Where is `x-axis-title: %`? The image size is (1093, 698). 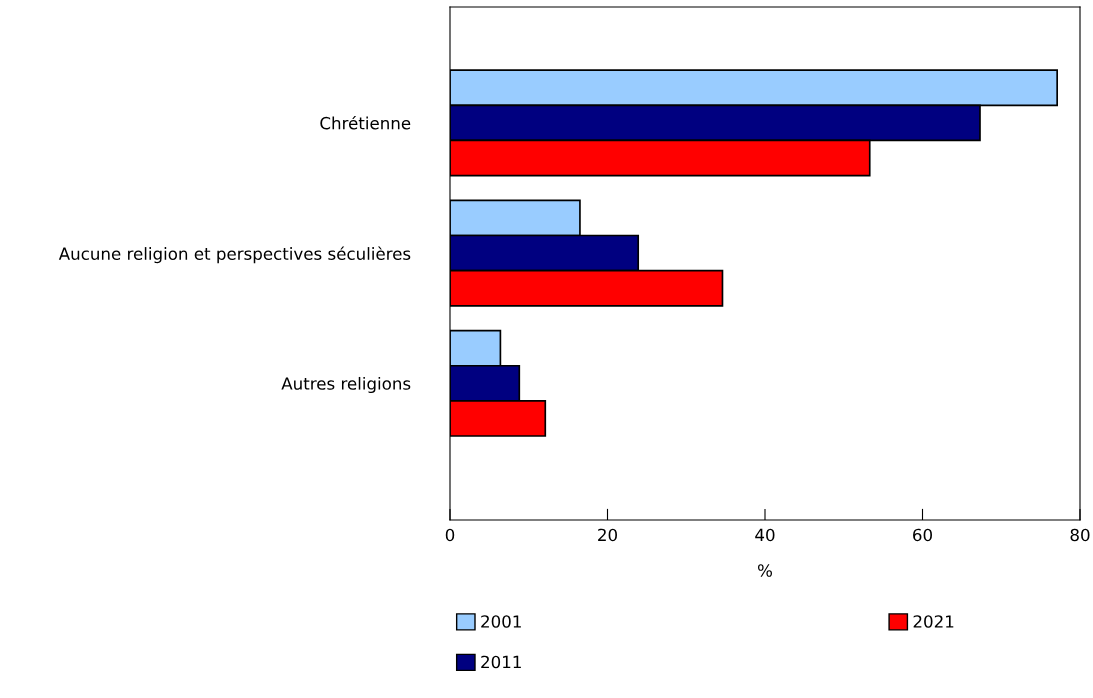 x-axis-title: % is located at coordinates (765, 570).